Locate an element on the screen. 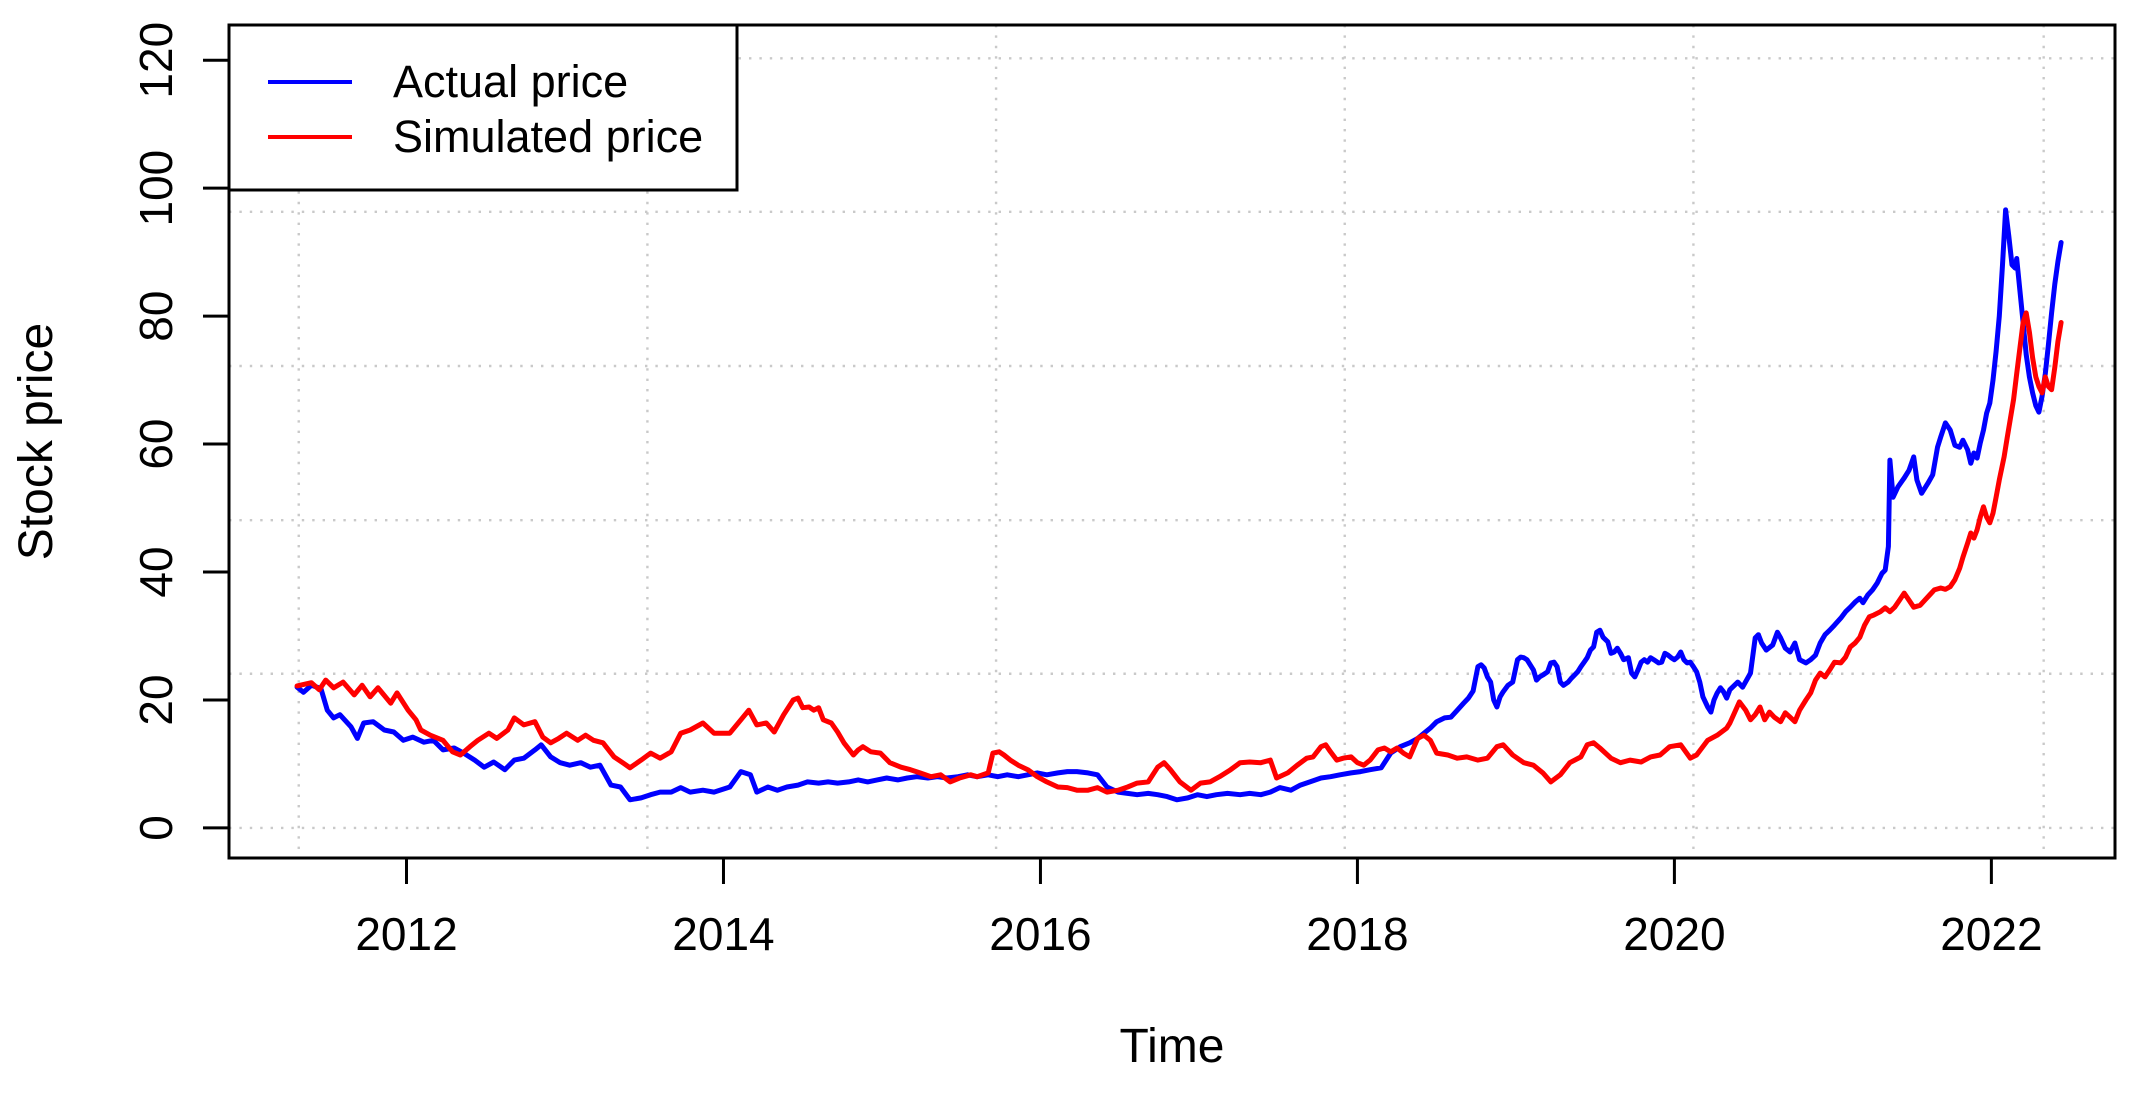  y-tick-label: 0 is located at coordinates (156, 828).